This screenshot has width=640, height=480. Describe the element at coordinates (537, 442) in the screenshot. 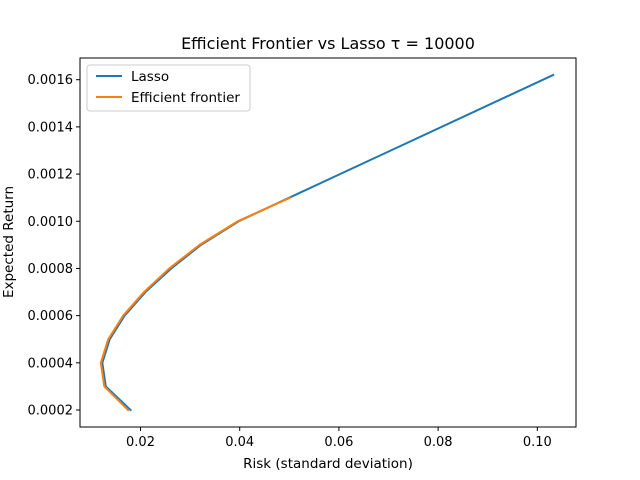

I see `x-tick-label: 0.10` at that location.